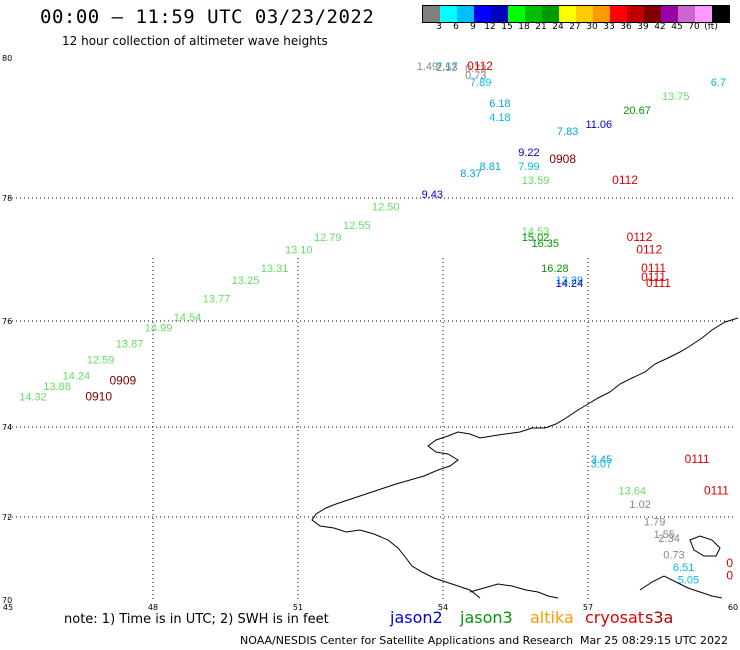  I want to click on swh-value-label: 4.18, so click(499, 118).